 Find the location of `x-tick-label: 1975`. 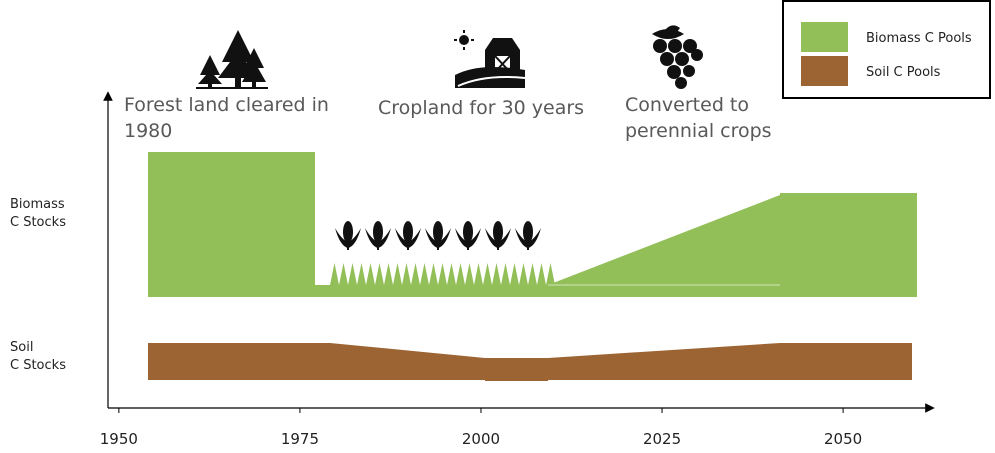

x-tick-label: 1975 is located at coordinates (300, 439).